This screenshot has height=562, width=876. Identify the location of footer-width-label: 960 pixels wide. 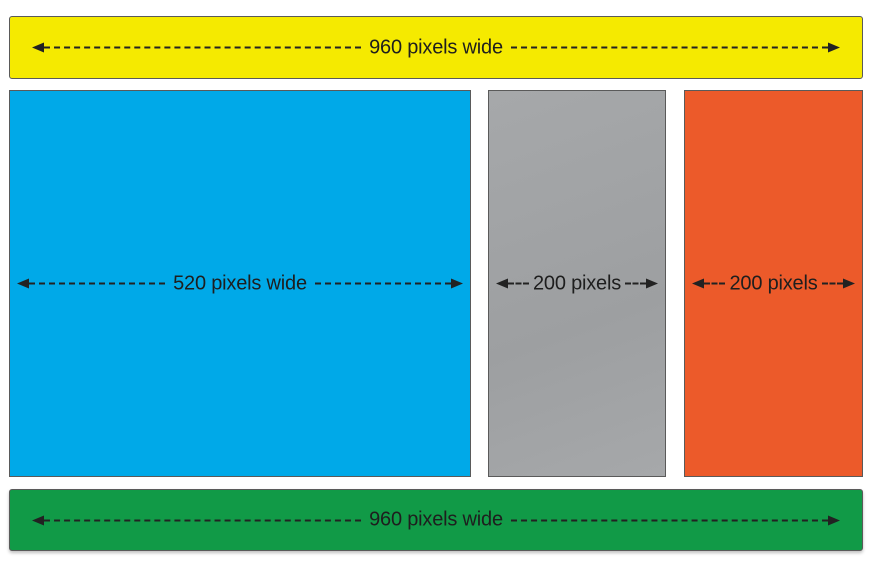
(436, 519).